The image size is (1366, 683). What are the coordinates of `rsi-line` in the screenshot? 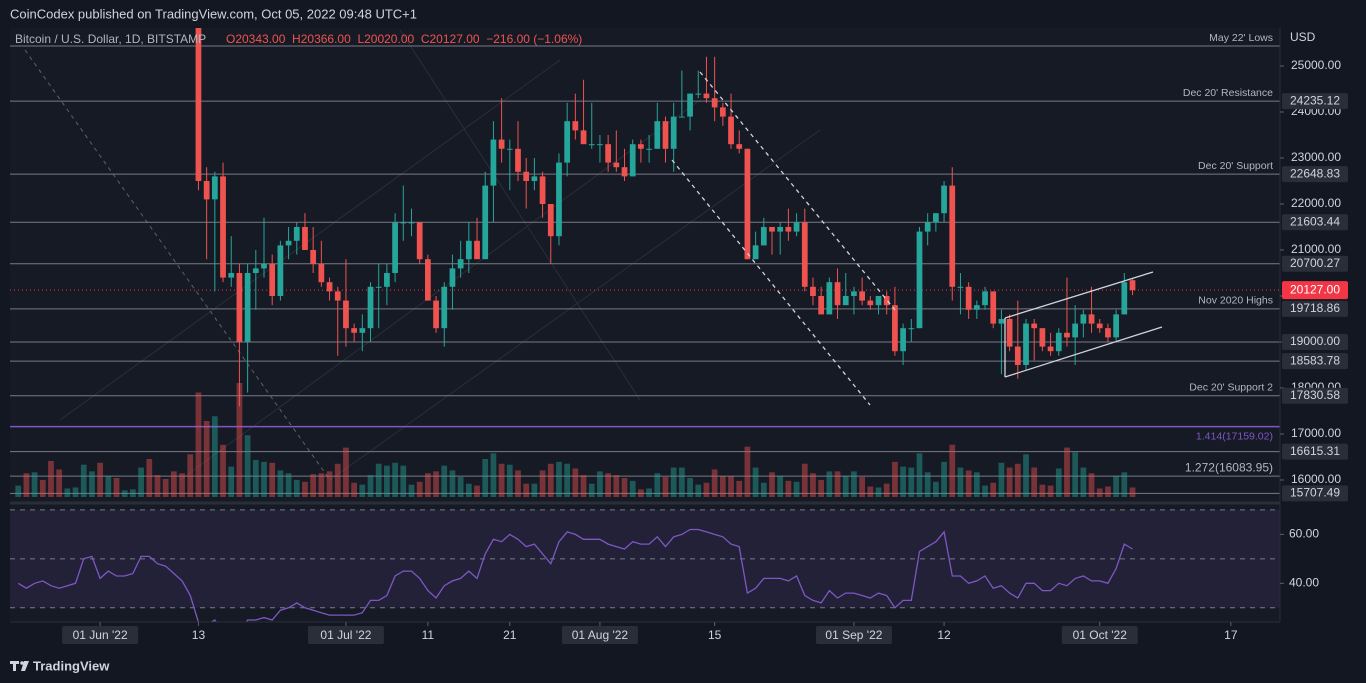 It's located at (575, 575).